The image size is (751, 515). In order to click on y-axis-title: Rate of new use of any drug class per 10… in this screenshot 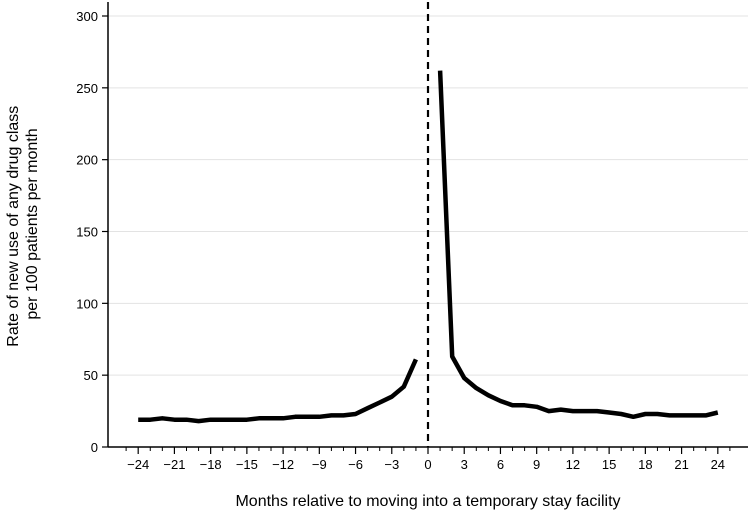, I will do `click(23, 223)`.